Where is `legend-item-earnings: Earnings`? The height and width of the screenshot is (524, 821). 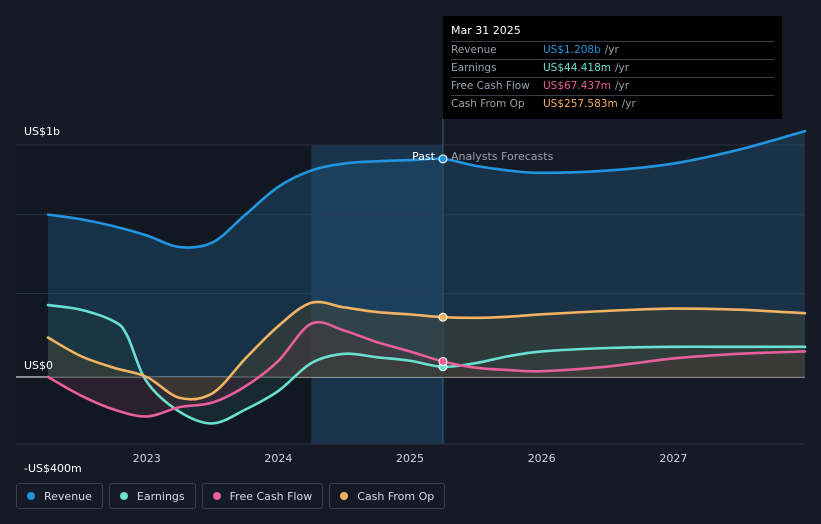
legend-item-earnings: Earnings is located at coordinates (152, 496).